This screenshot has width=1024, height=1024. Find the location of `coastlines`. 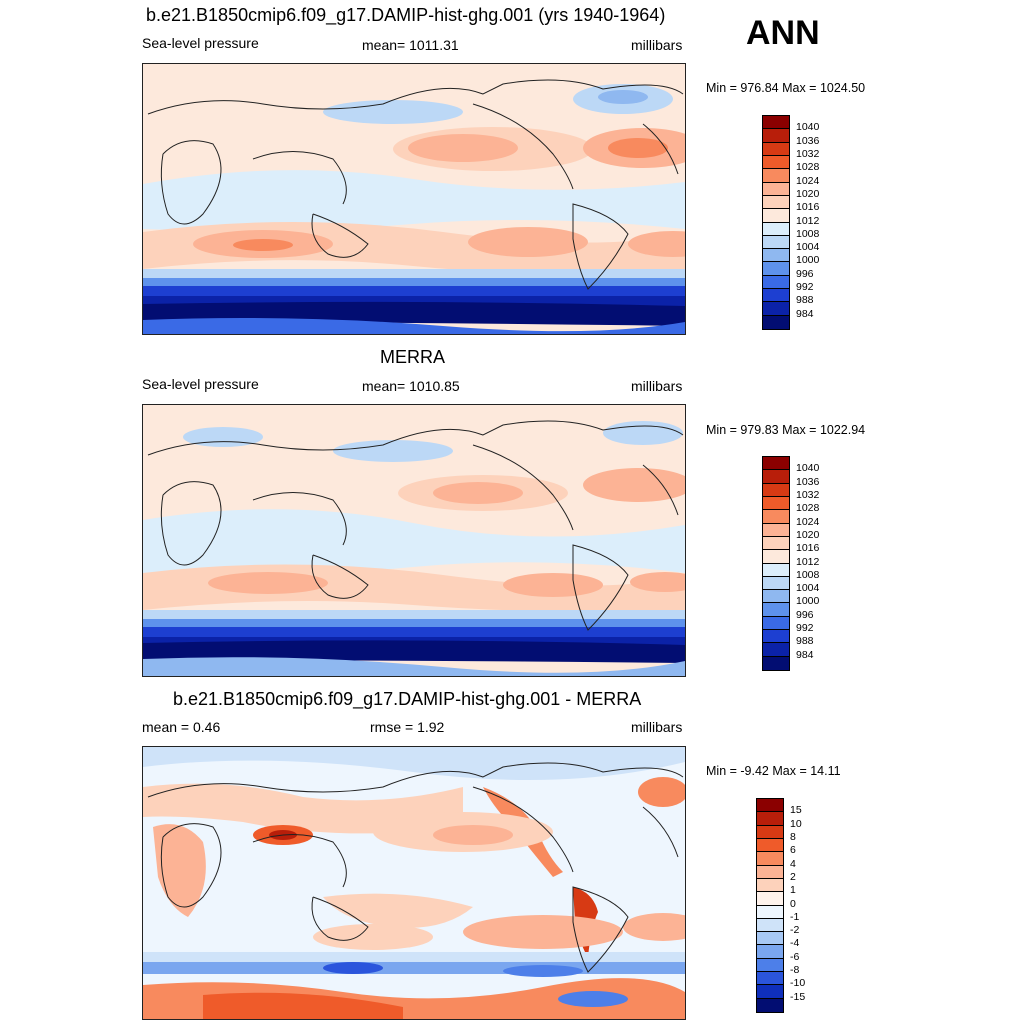

coastlines is located at coordinates (415, 184).